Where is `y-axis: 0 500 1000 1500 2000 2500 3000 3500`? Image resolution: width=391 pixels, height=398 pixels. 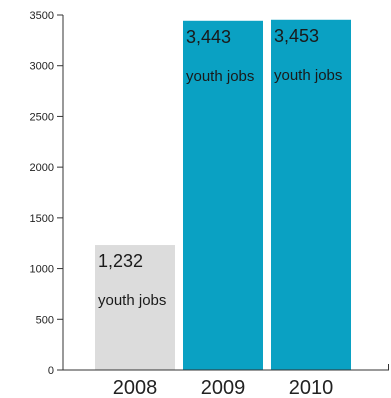 y-axis: 0 500 1000 1500 2000 2500 3000 3500 is located at coordinates (47, 193).